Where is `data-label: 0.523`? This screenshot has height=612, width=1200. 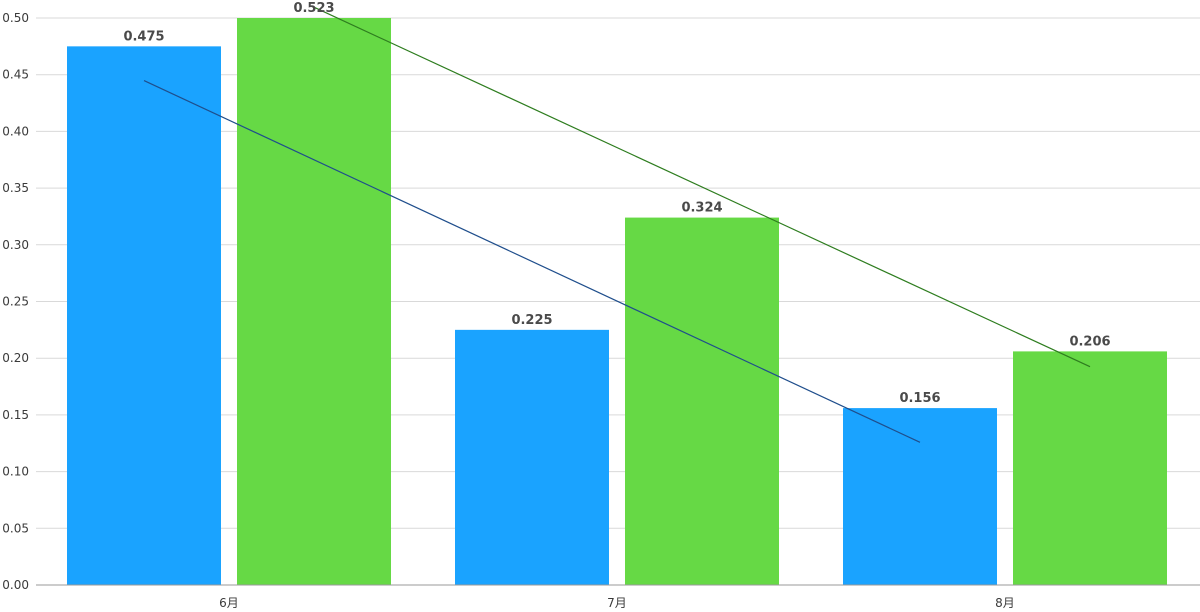
data-label: 0.523 is located at coordinates (313, 8).